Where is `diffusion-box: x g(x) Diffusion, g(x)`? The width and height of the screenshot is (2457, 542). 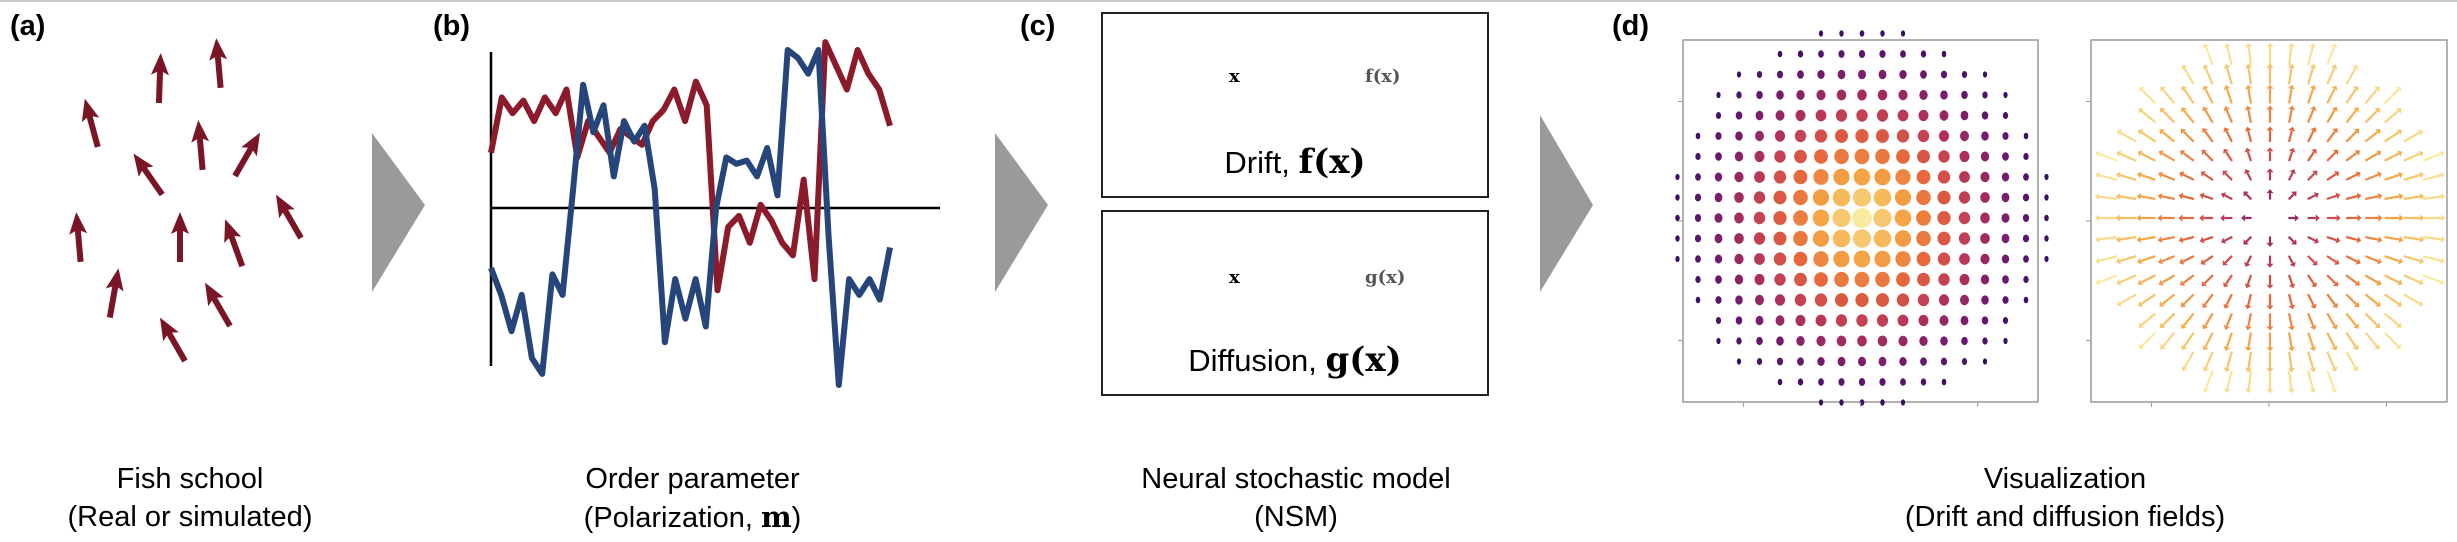 diffusion-box: x g(x) Diffusion, g(x) is located at coordinates (1295, 303).